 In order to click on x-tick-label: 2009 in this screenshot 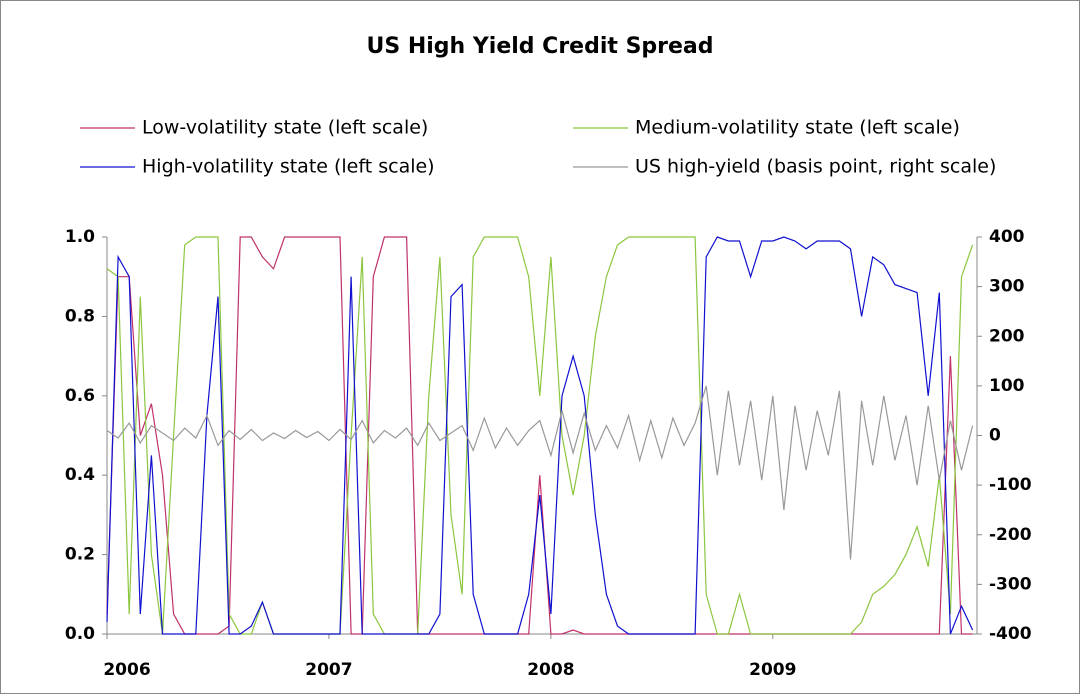, I will do `click(772, 670)`.